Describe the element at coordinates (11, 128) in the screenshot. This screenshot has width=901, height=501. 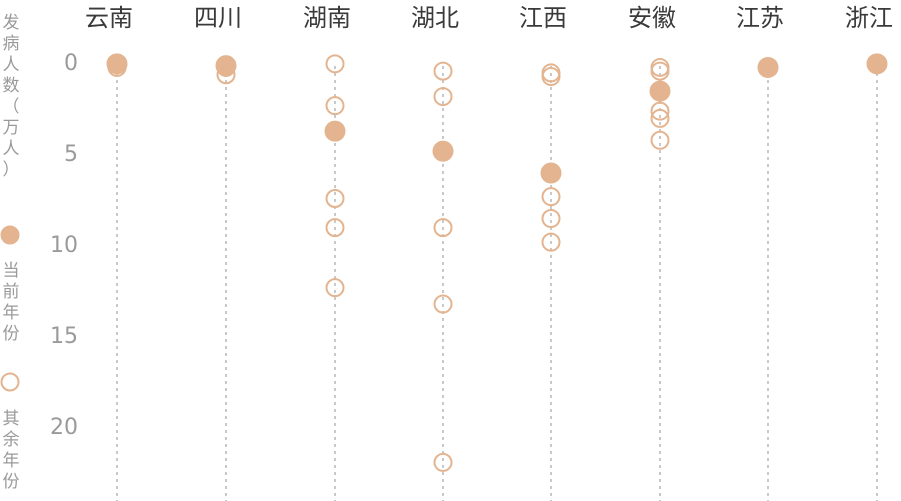
I see `y-axis-title-char: 万` at that location.